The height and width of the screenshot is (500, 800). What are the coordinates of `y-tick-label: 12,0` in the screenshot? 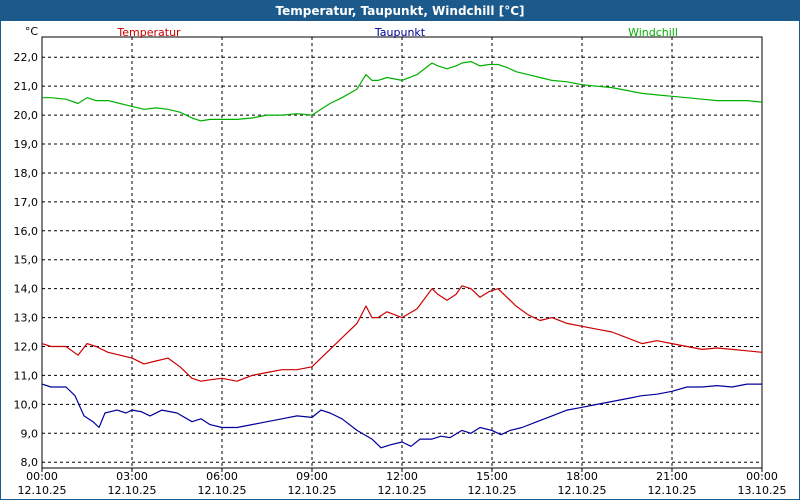 It's located at (26, 347).